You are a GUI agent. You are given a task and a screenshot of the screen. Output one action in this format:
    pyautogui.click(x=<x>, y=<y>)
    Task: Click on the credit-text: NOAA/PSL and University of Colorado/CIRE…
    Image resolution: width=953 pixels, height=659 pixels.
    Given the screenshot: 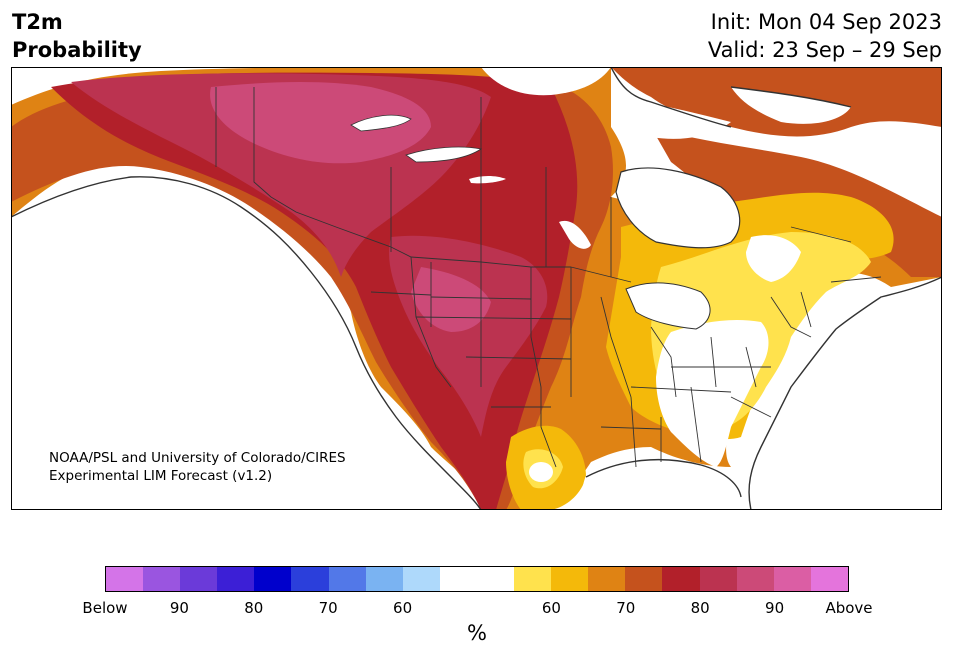 What is the action you would take?
    pyautogui.click(x=197, y=467)
    